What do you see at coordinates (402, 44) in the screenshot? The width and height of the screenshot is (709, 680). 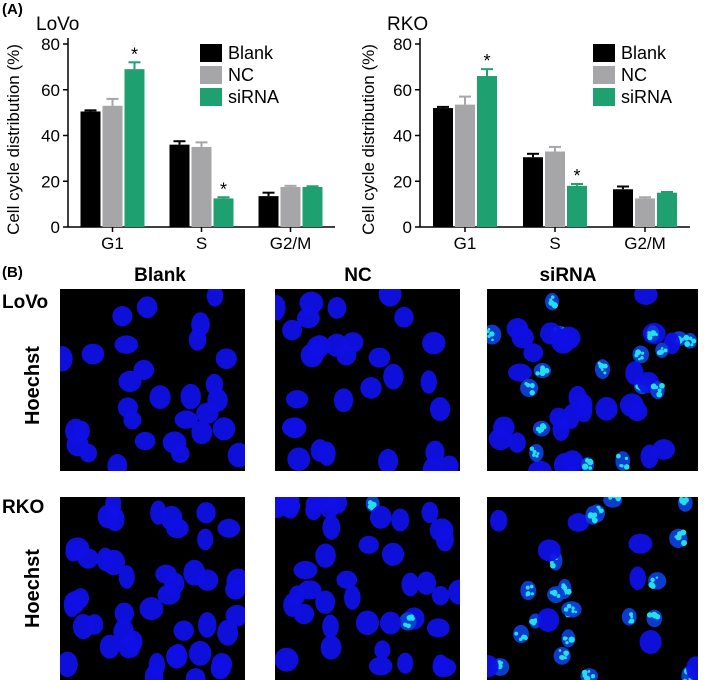 I see `y-tick-label: 80` at bounding box center [402, 44].